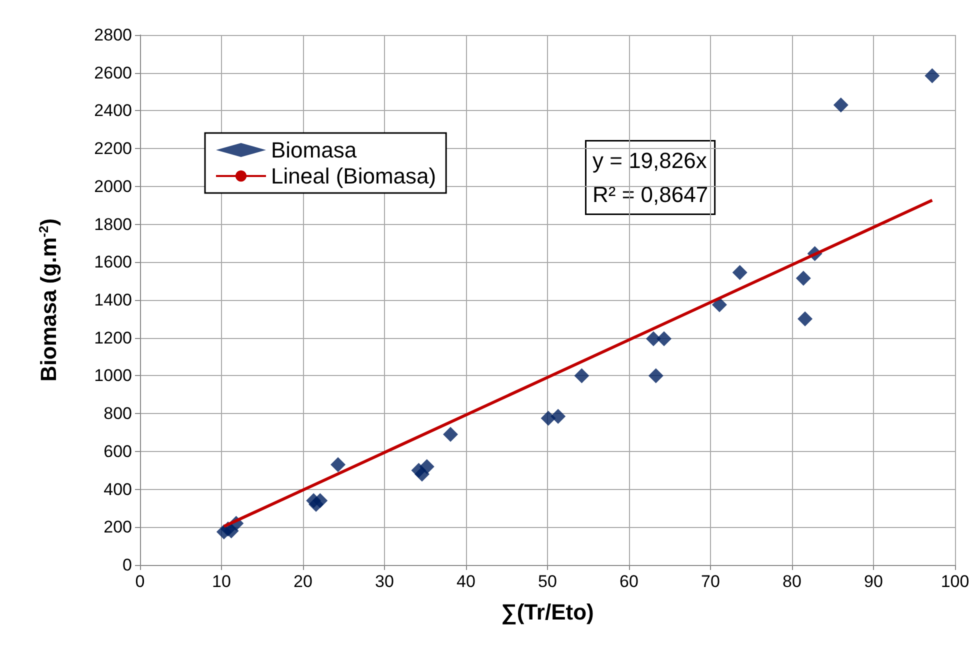 This screenshot has width=979, height=654. What do you see at coordinates (113, 224) in the screenshot?
I see `y-tick-label: 1800` at bounding box center [113, 224].